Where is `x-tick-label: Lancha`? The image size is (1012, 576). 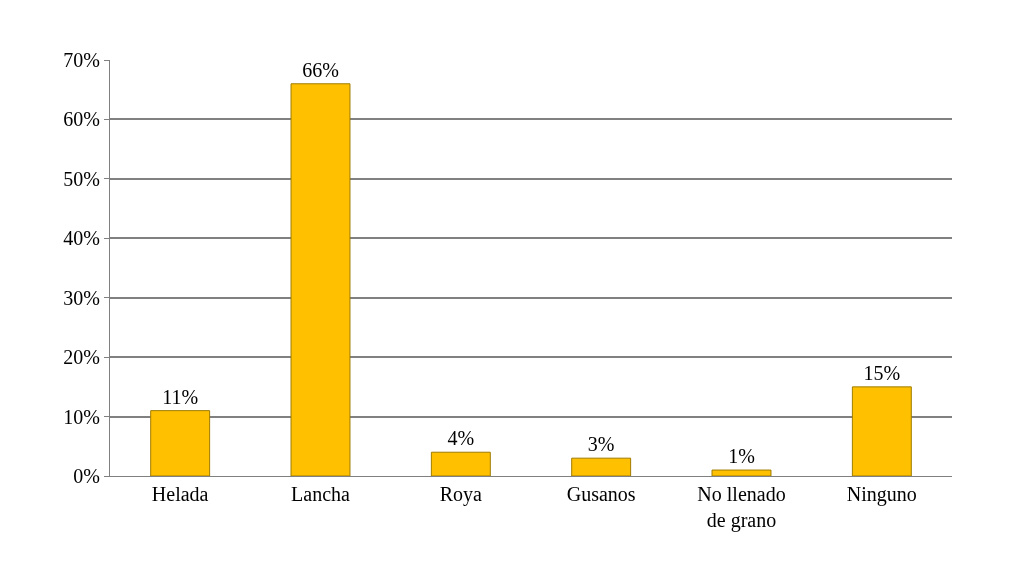 x-tick-label: Lancha is located at coordinates (321, 494).